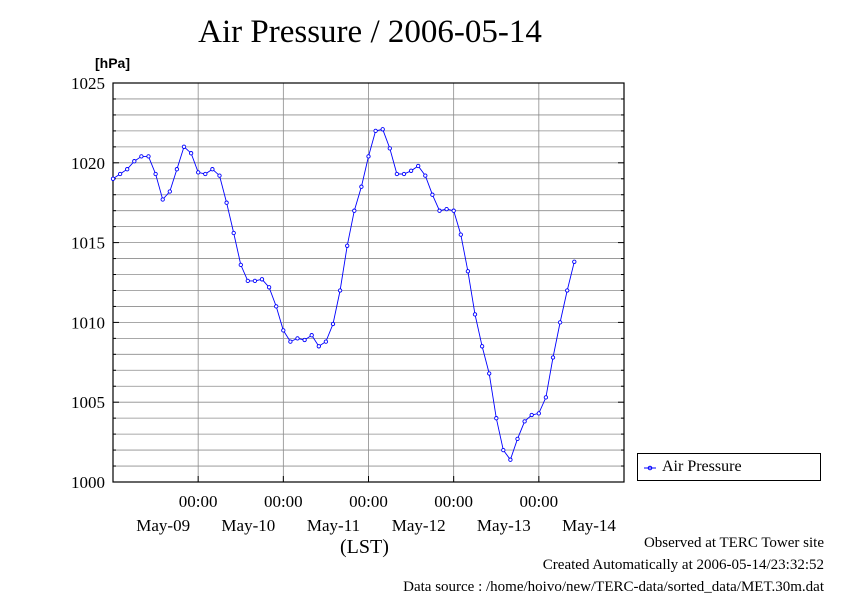 The height and width of the screenshot is (596, 842). What do you see at coordinates (88, 83) in the screenshot?
I see `y-tick-label: 1025` at bounding box center [88, 83].